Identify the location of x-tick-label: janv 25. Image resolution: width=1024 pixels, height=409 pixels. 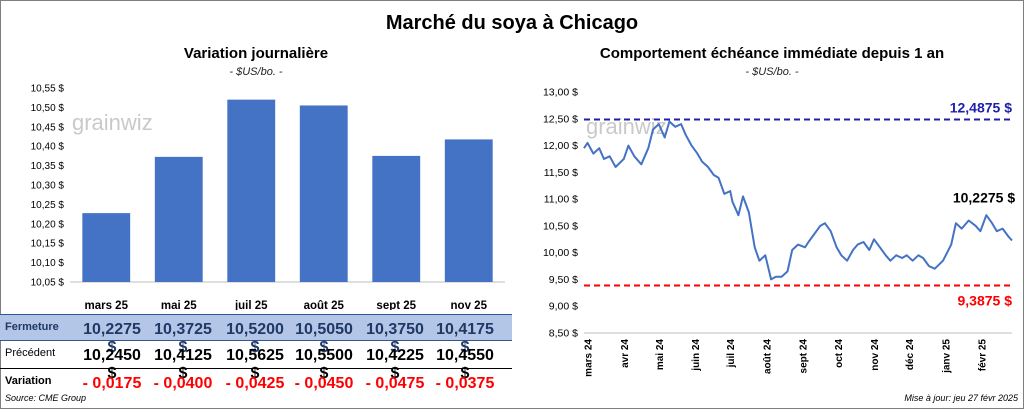
(946, 356).